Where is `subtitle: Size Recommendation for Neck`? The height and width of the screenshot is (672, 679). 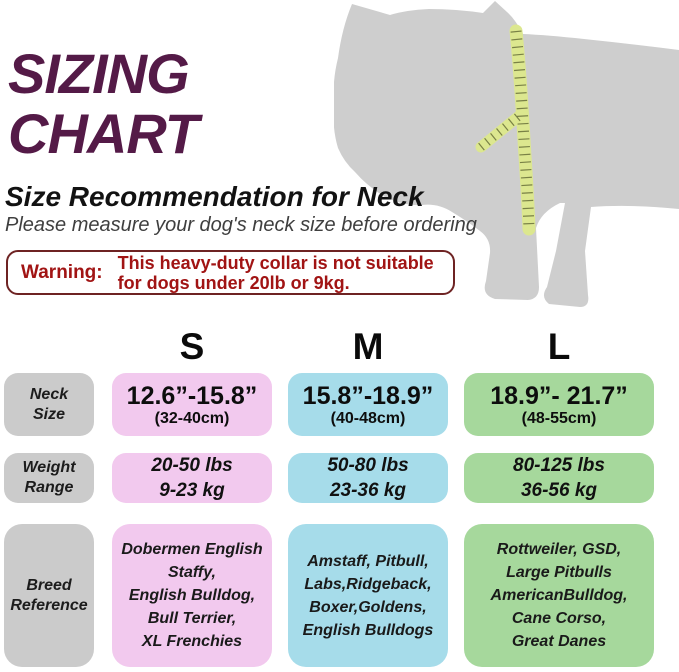 subtitle: Size Recommendation for Neck is located at coordinates (214, 196).